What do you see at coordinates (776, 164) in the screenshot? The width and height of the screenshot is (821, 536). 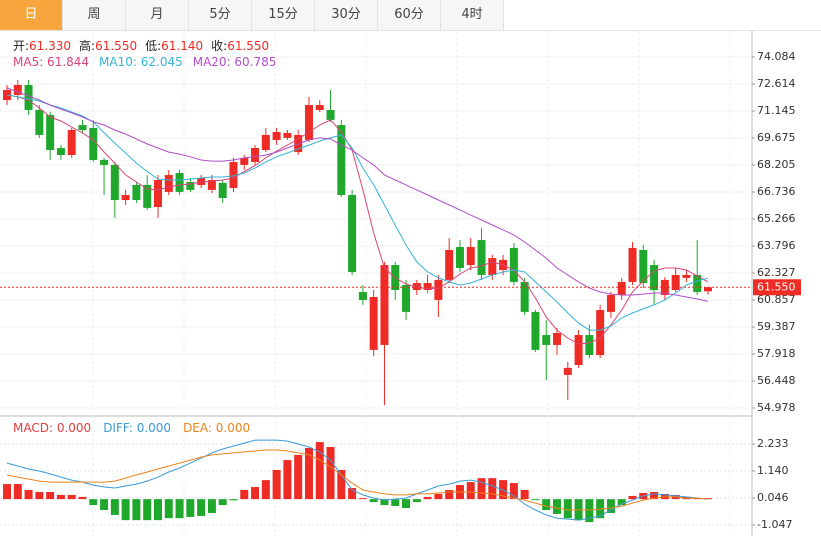 I see `y-tick-label: 68.205` at bounding box center [776, 164].